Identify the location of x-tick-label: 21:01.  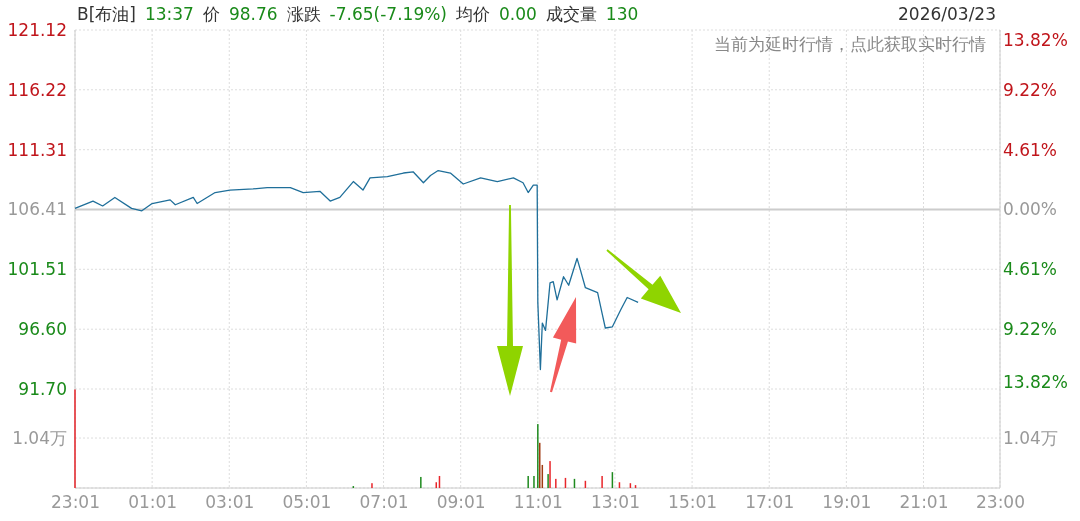
(924, 502).